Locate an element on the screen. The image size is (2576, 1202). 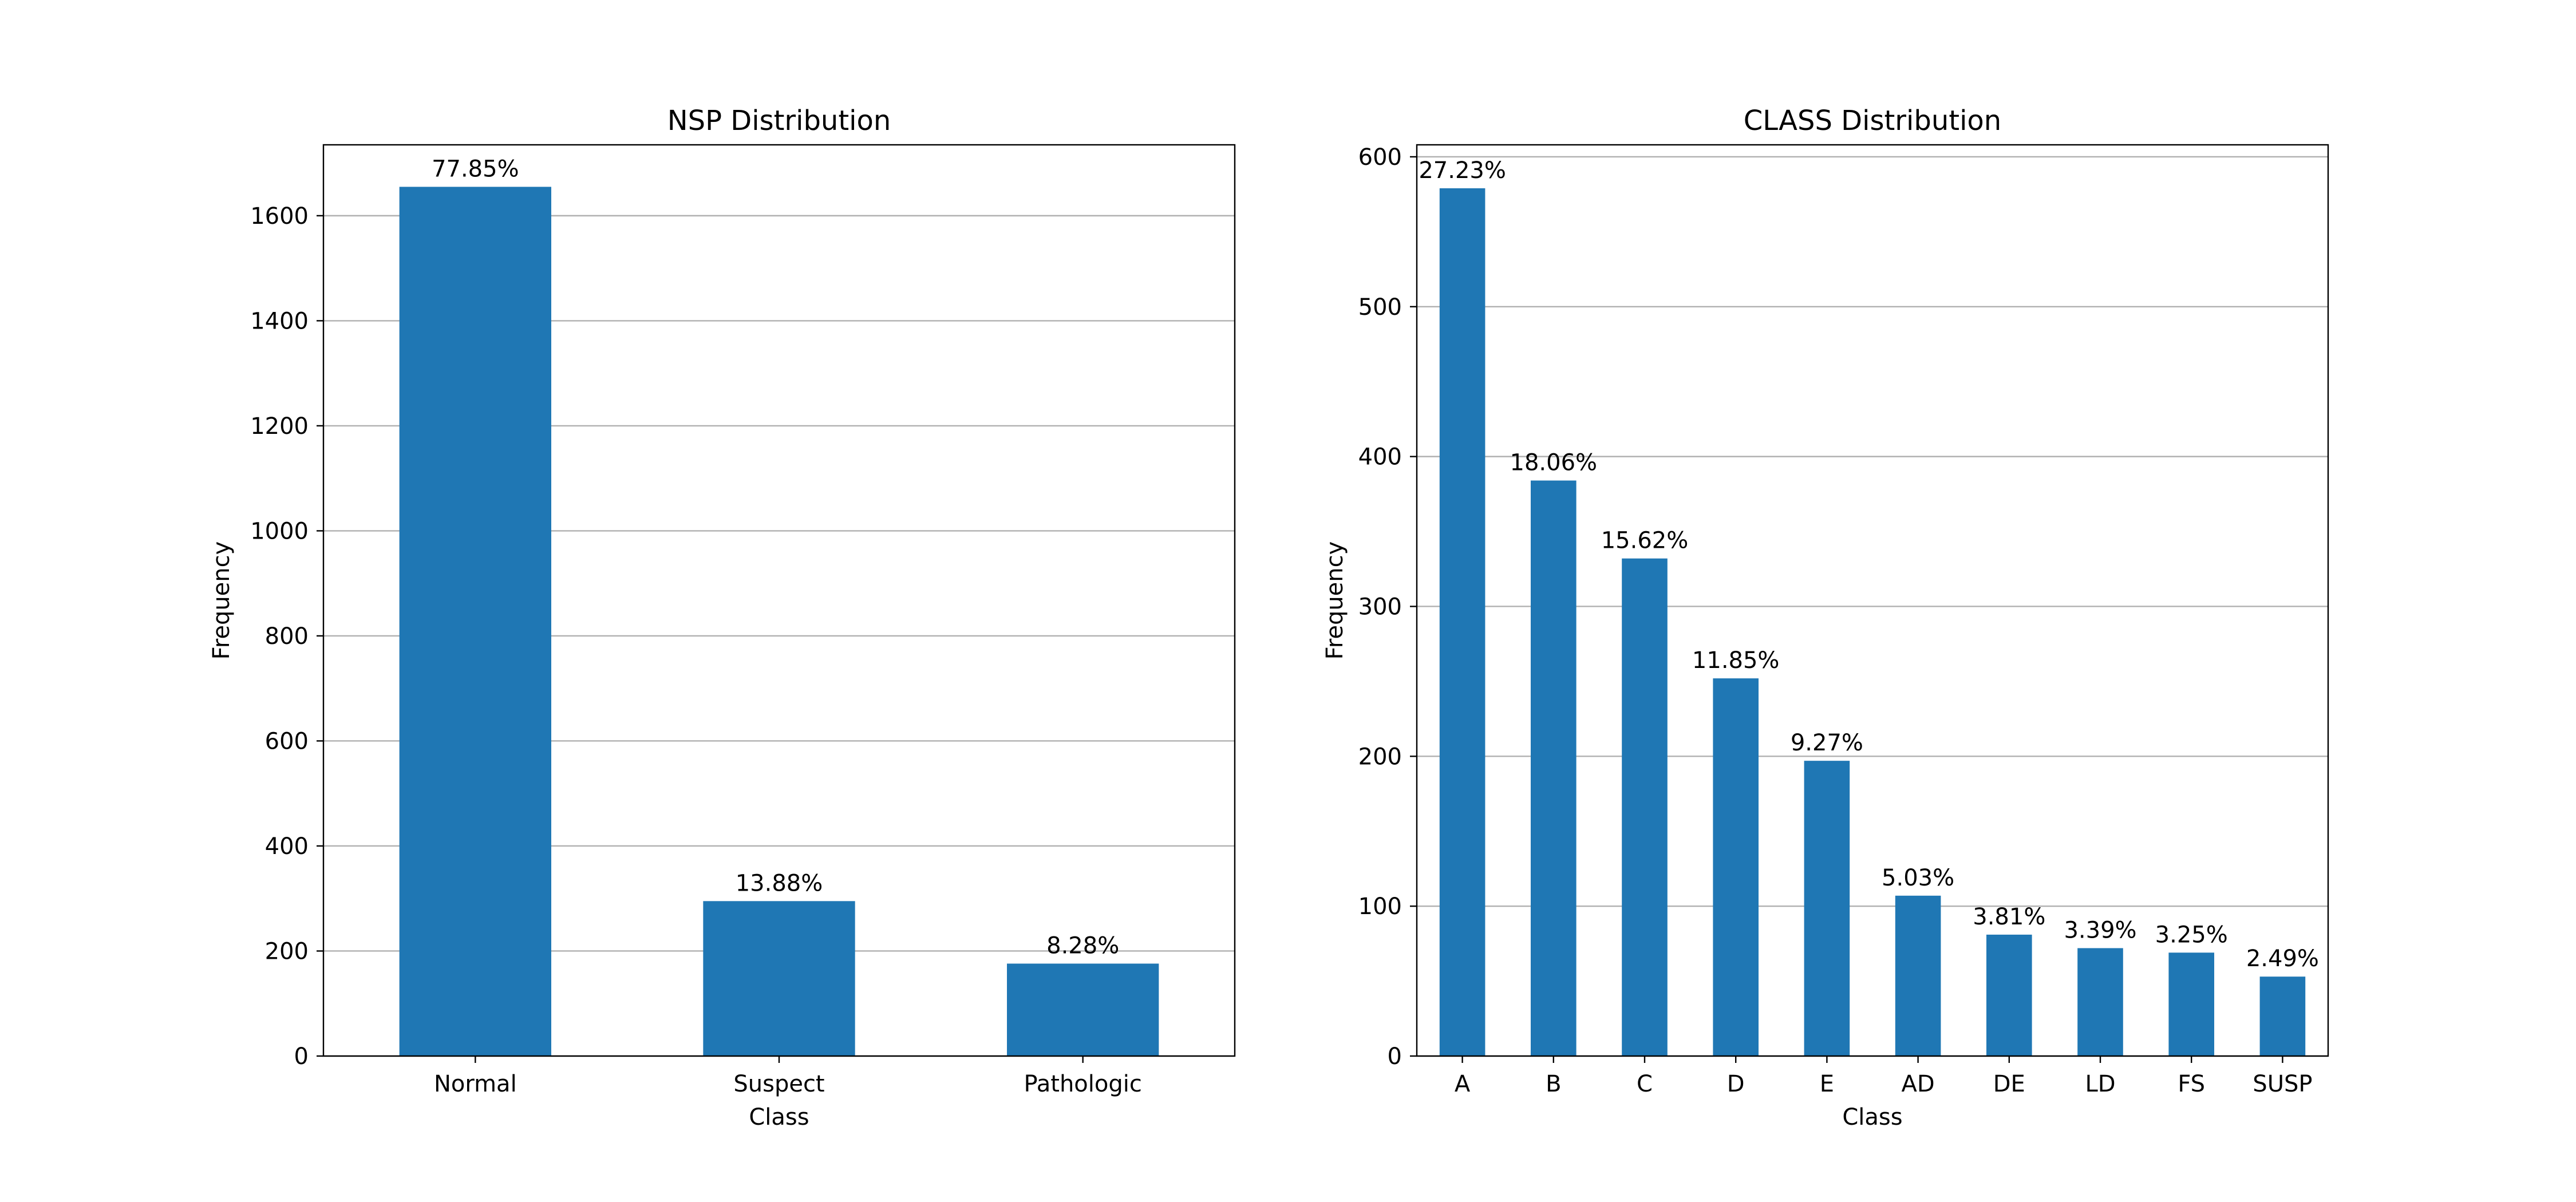
bar-data-label: 5.03% is located at coordinates (1918, 878).